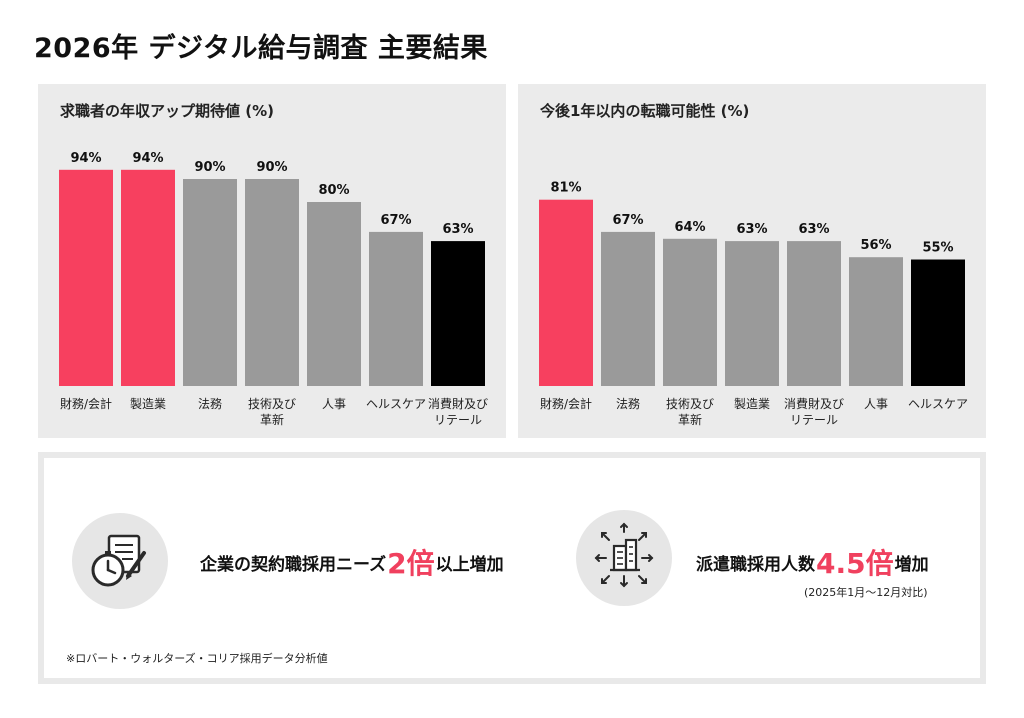 The width and height of the screenshot is (1024, 718). I want to click on stat-highlight: 2倍, so click(411, 563).